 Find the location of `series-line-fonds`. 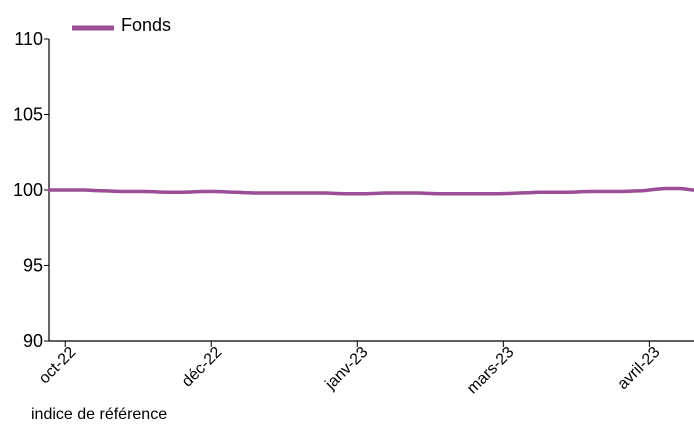

series-line-fonds is located at coordinates (370, 191).